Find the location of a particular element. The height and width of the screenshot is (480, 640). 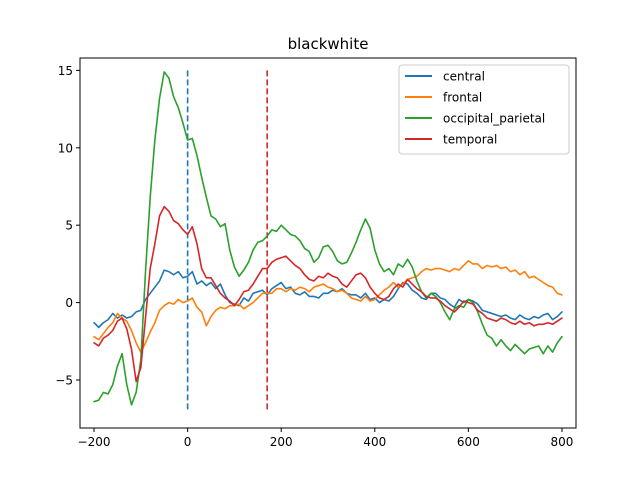

legend-label: frontal is located at coordinates (462, 98).